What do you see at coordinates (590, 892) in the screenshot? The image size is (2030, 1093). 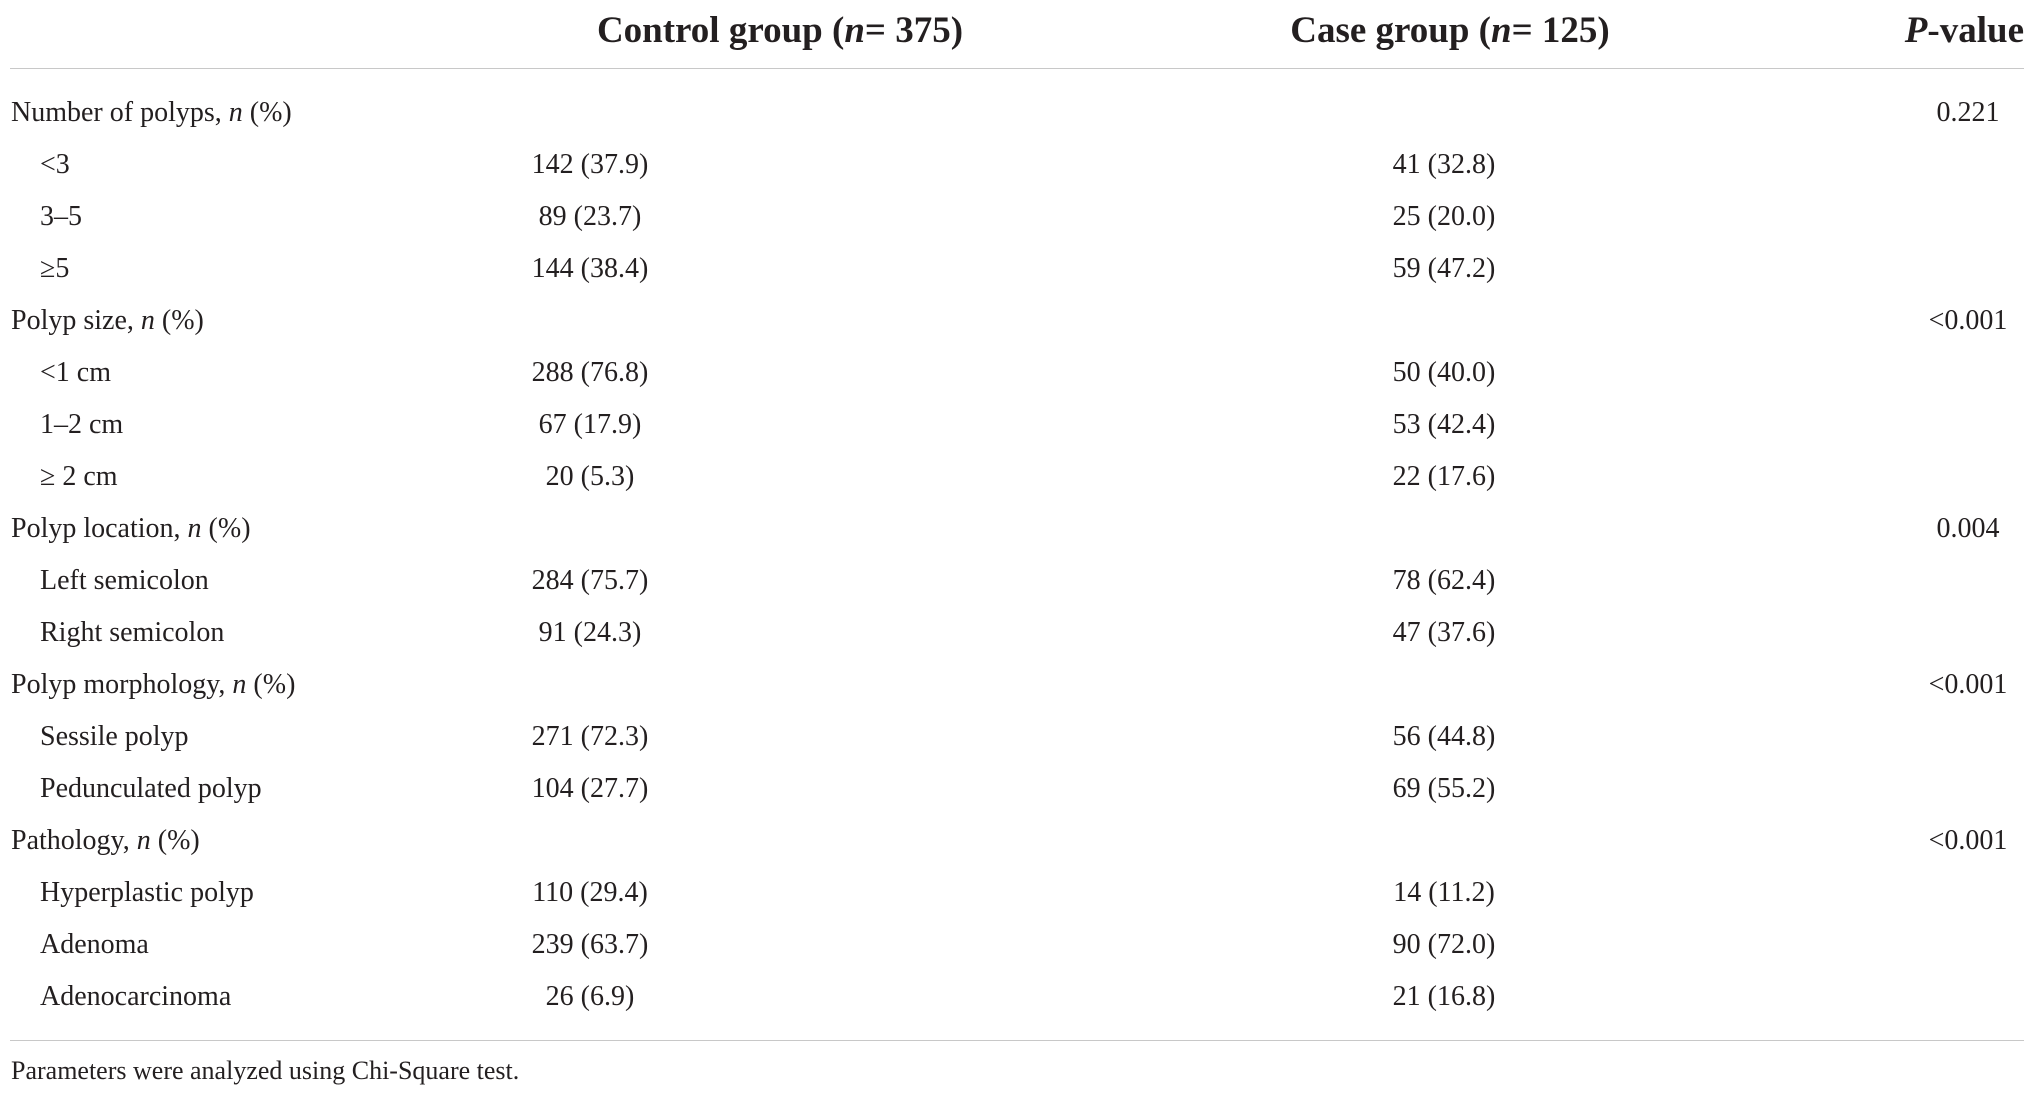 I see `control-value: 110 (29.4)` at bounding box center [590, 892].